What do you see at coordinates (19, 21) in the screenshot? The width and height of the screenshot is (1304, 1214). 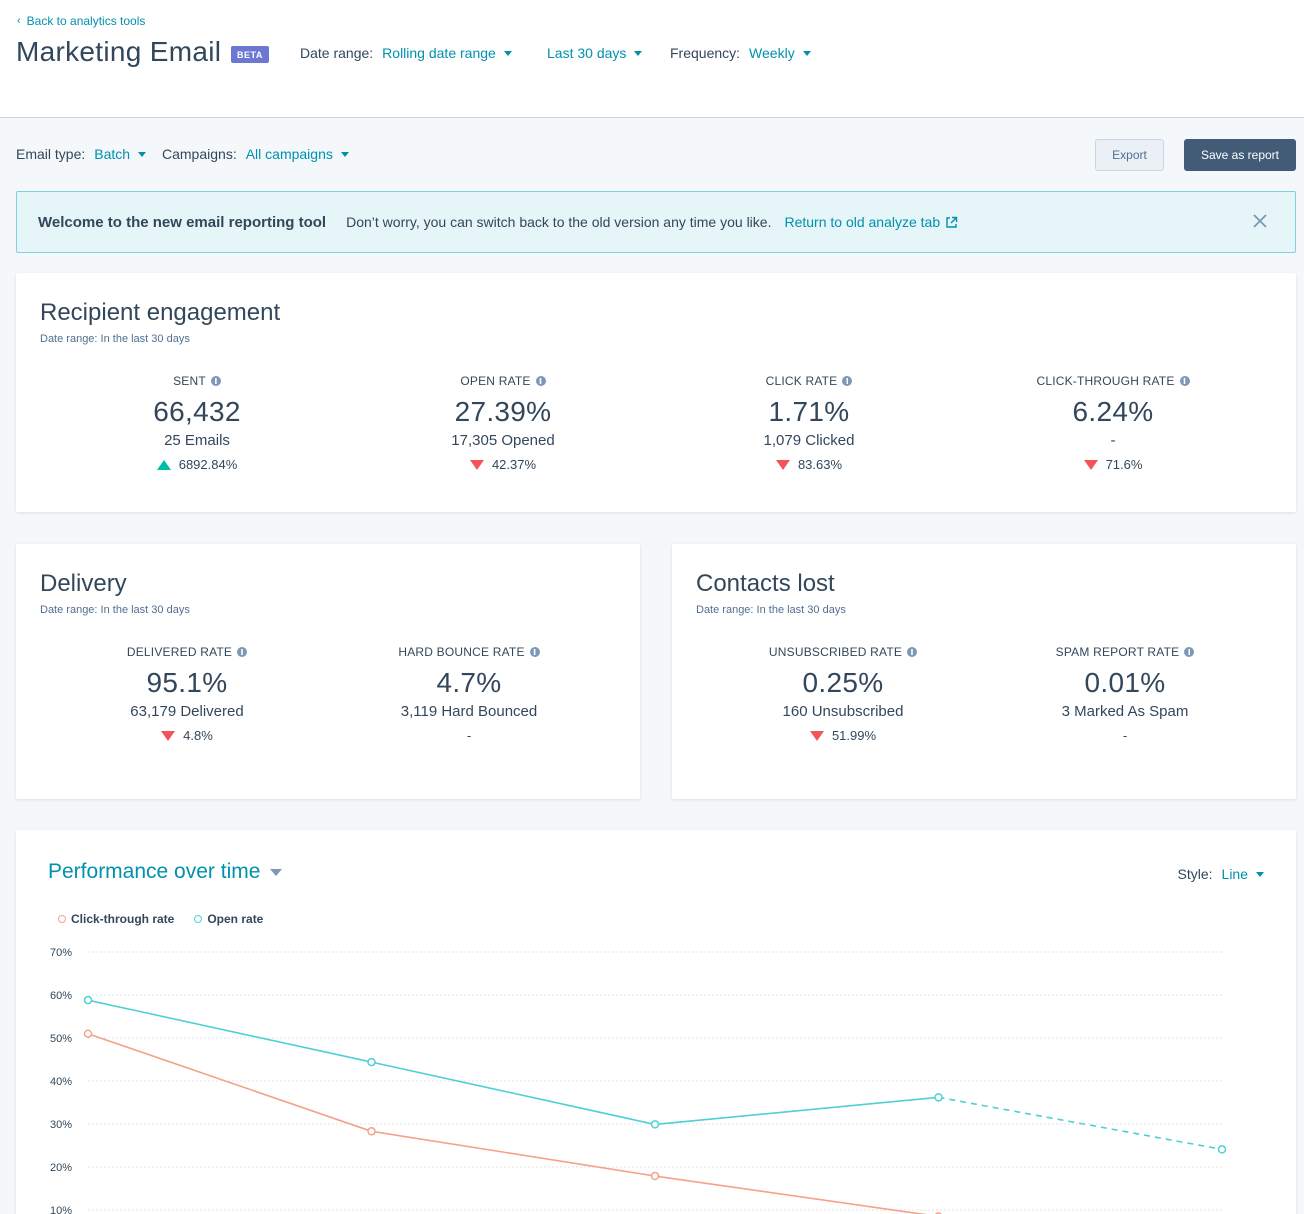 I see `chevron-left-icon: ‹` at bounding box center [19, 21].